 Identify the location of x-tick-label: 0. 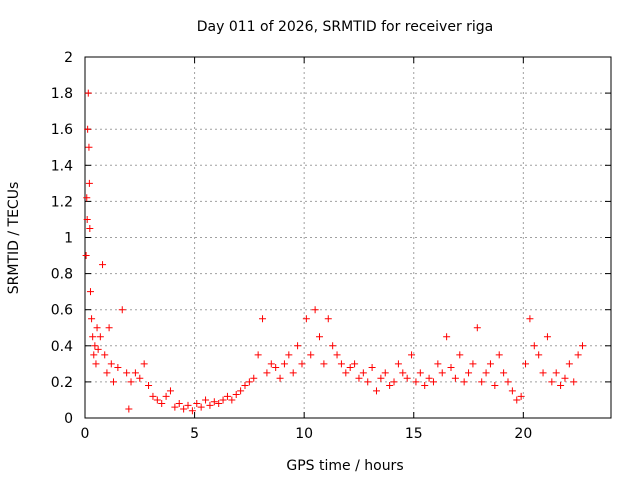
(85, 434).